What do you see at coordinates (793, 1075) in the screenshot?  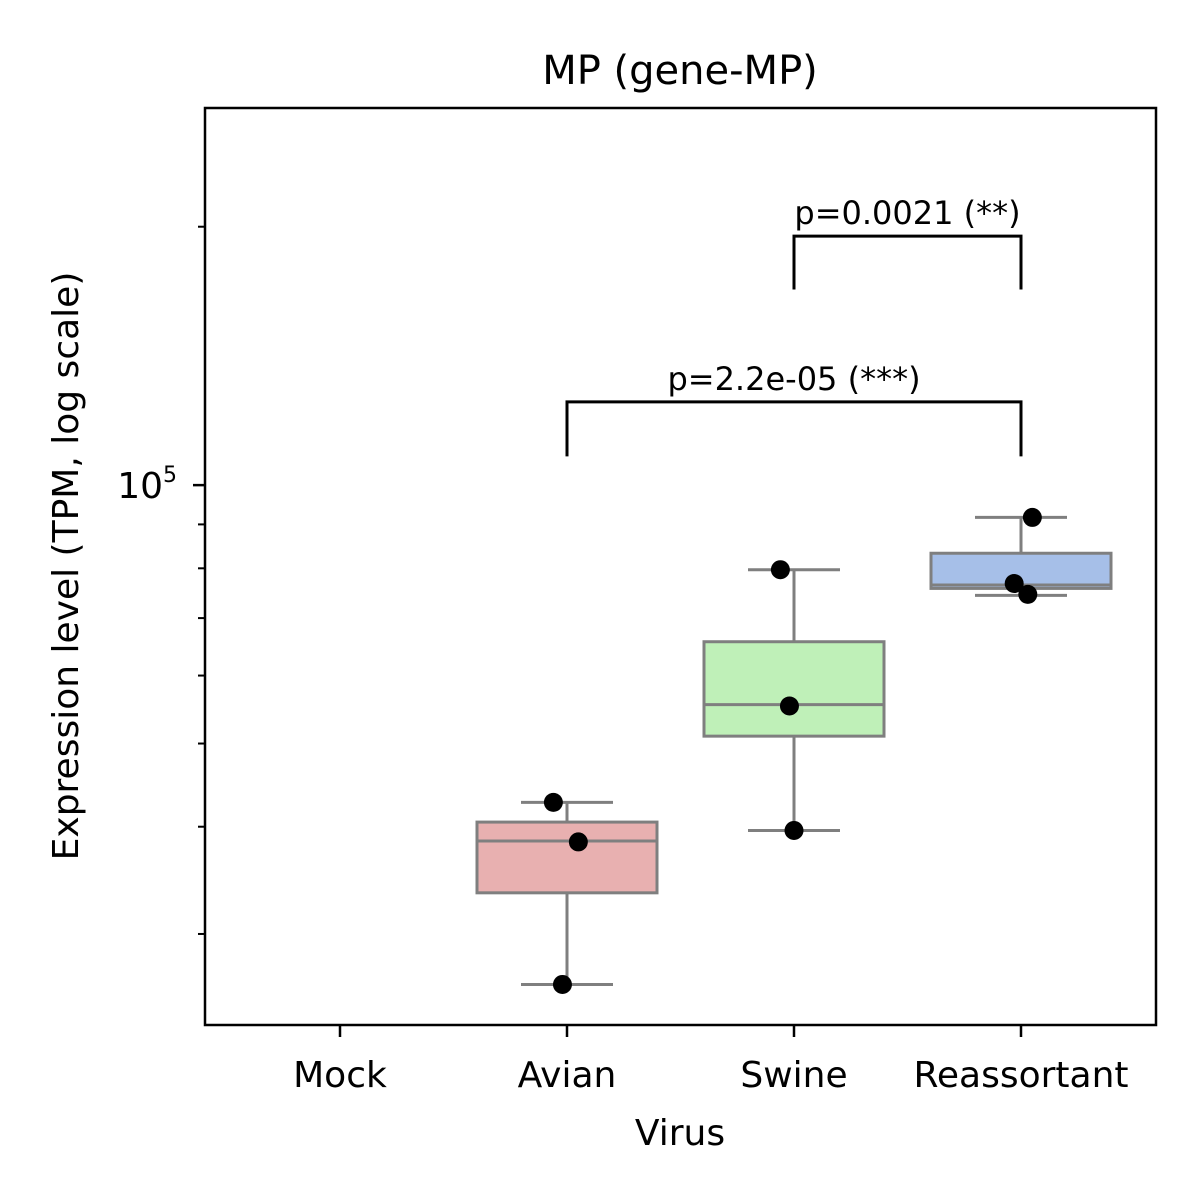 I see `x-tick-label: Swine` at bounding box center [793, 1075].